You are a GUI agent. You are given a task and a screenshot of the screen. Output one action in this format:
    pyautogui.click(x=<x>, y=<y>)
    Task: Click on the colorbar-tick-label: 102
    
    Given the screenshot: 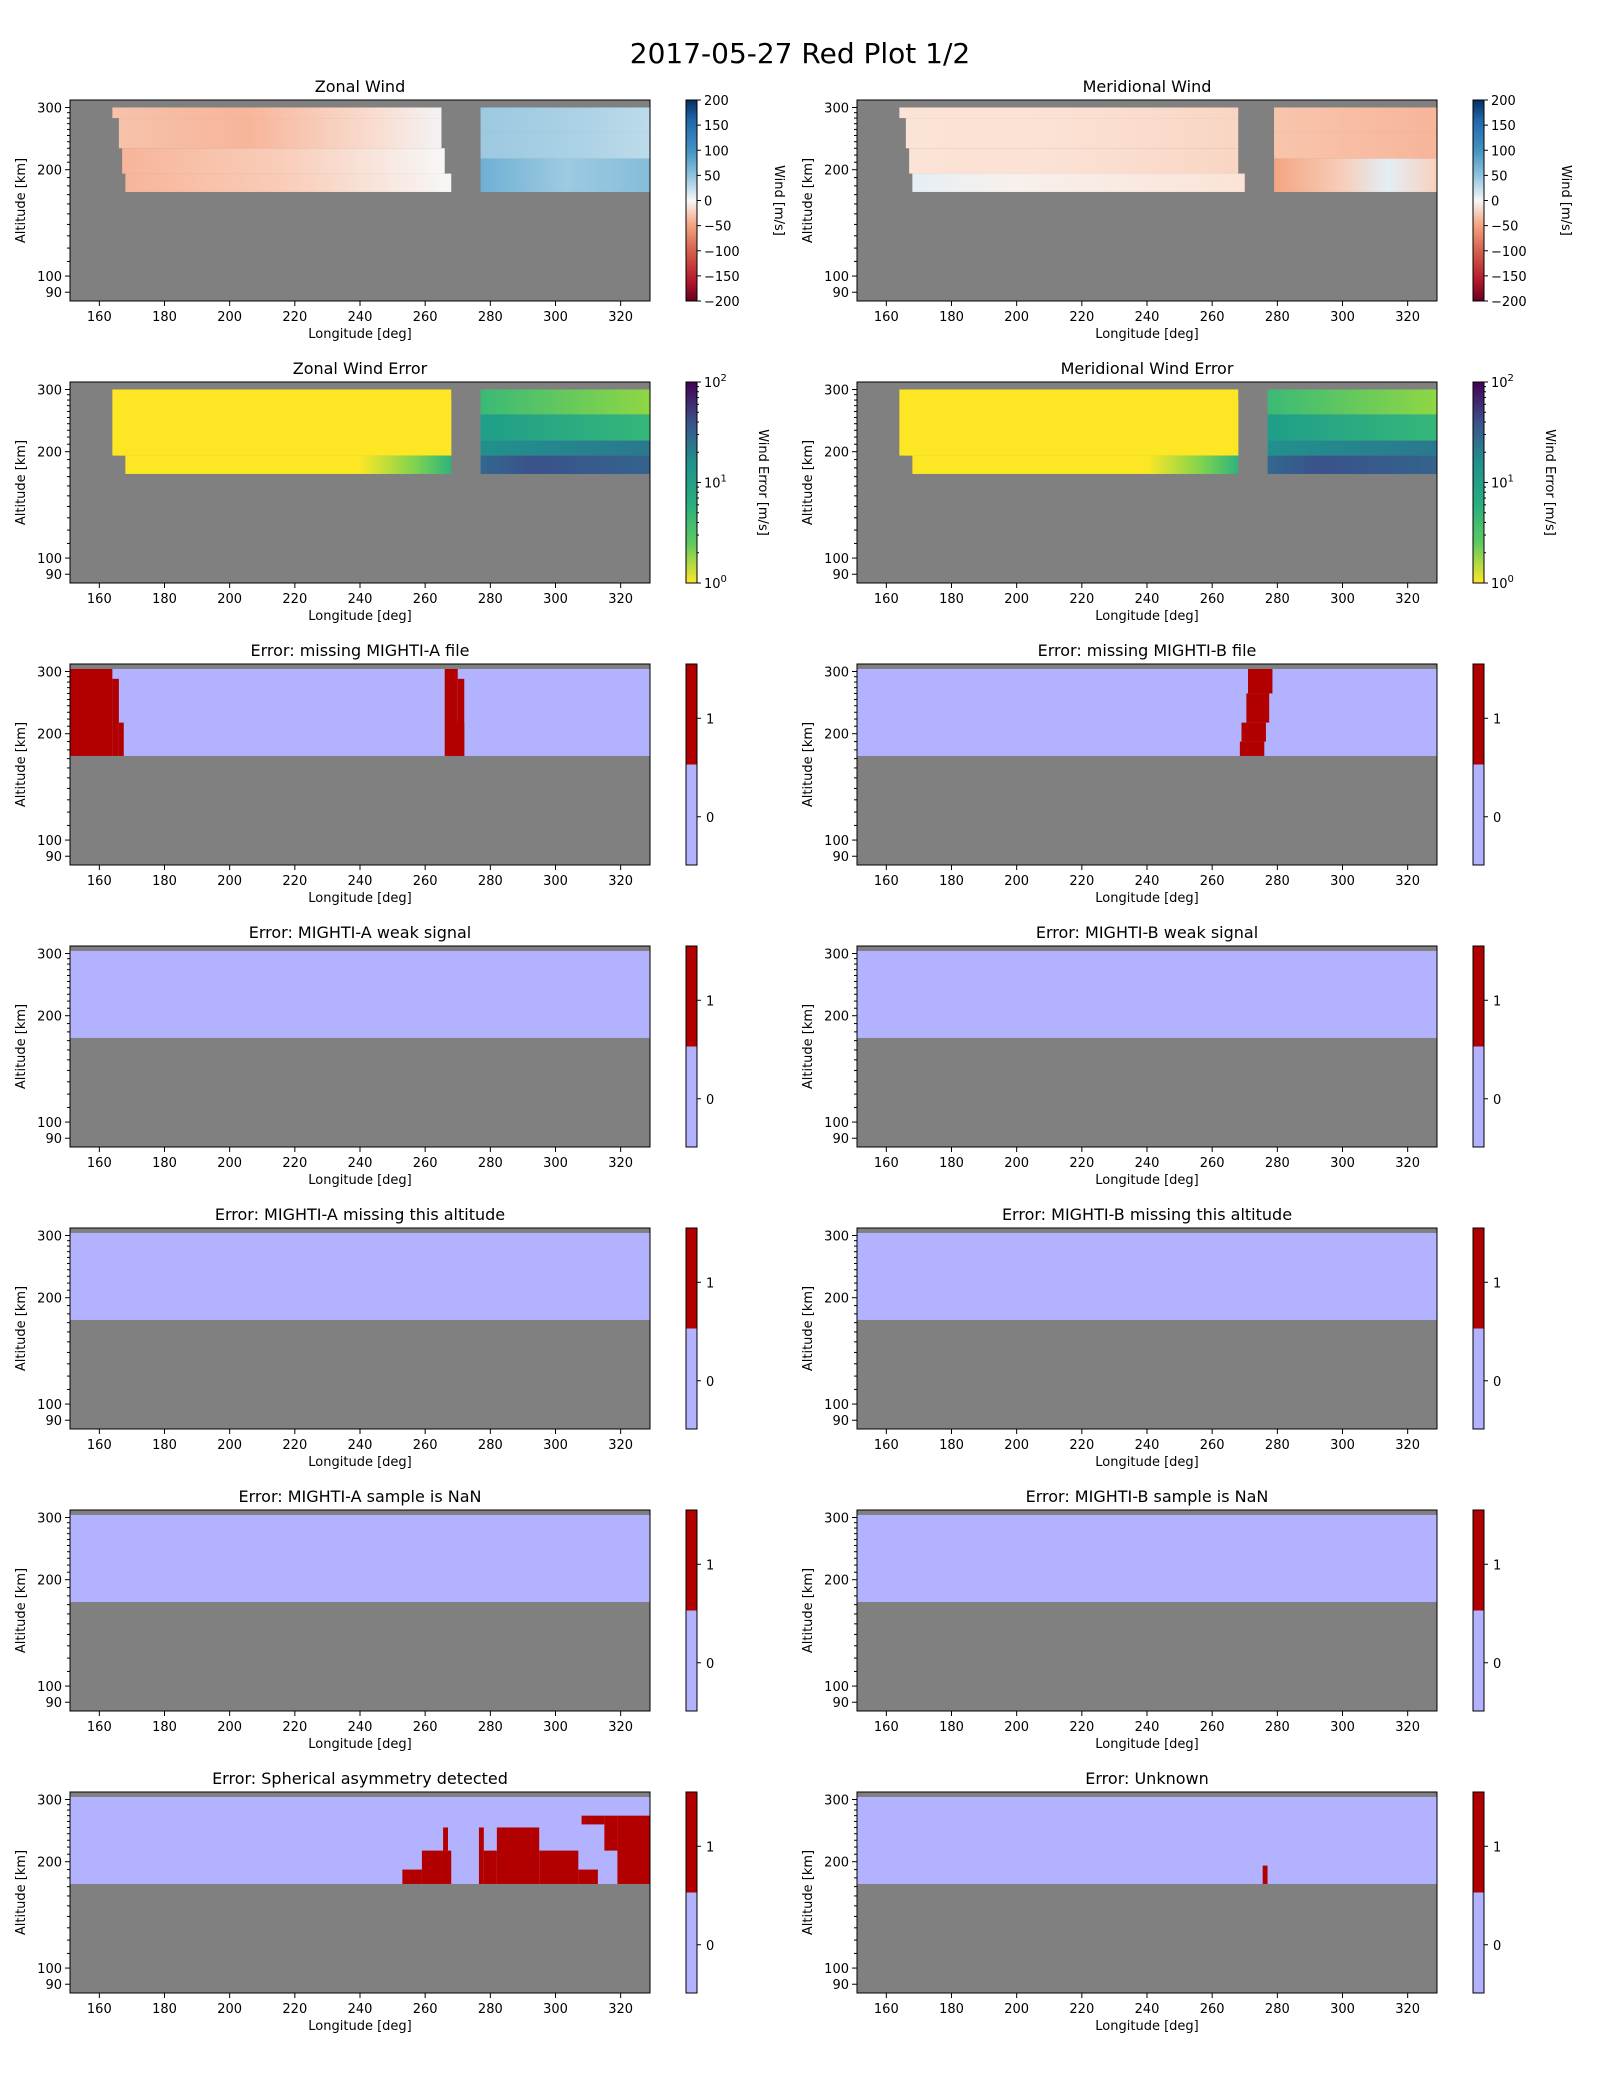 What is the action you would take?
    pyautogui.click(x=1502, y=382)
    